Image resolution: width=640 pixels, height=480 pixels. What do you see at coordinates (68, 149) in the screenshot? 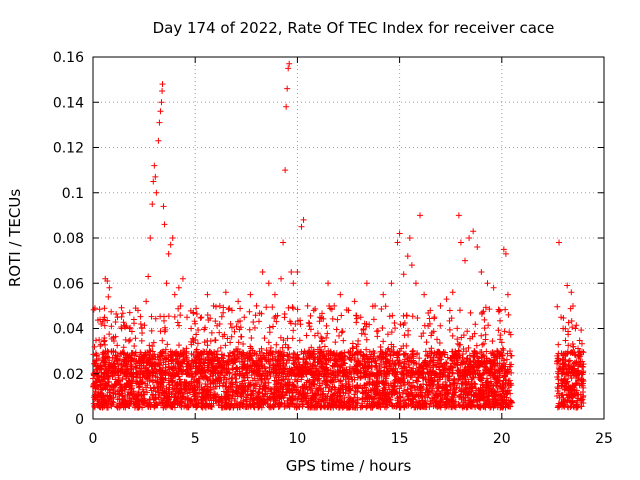
I see `y-tick-label: 0.12` at bounding box center [68, 149].